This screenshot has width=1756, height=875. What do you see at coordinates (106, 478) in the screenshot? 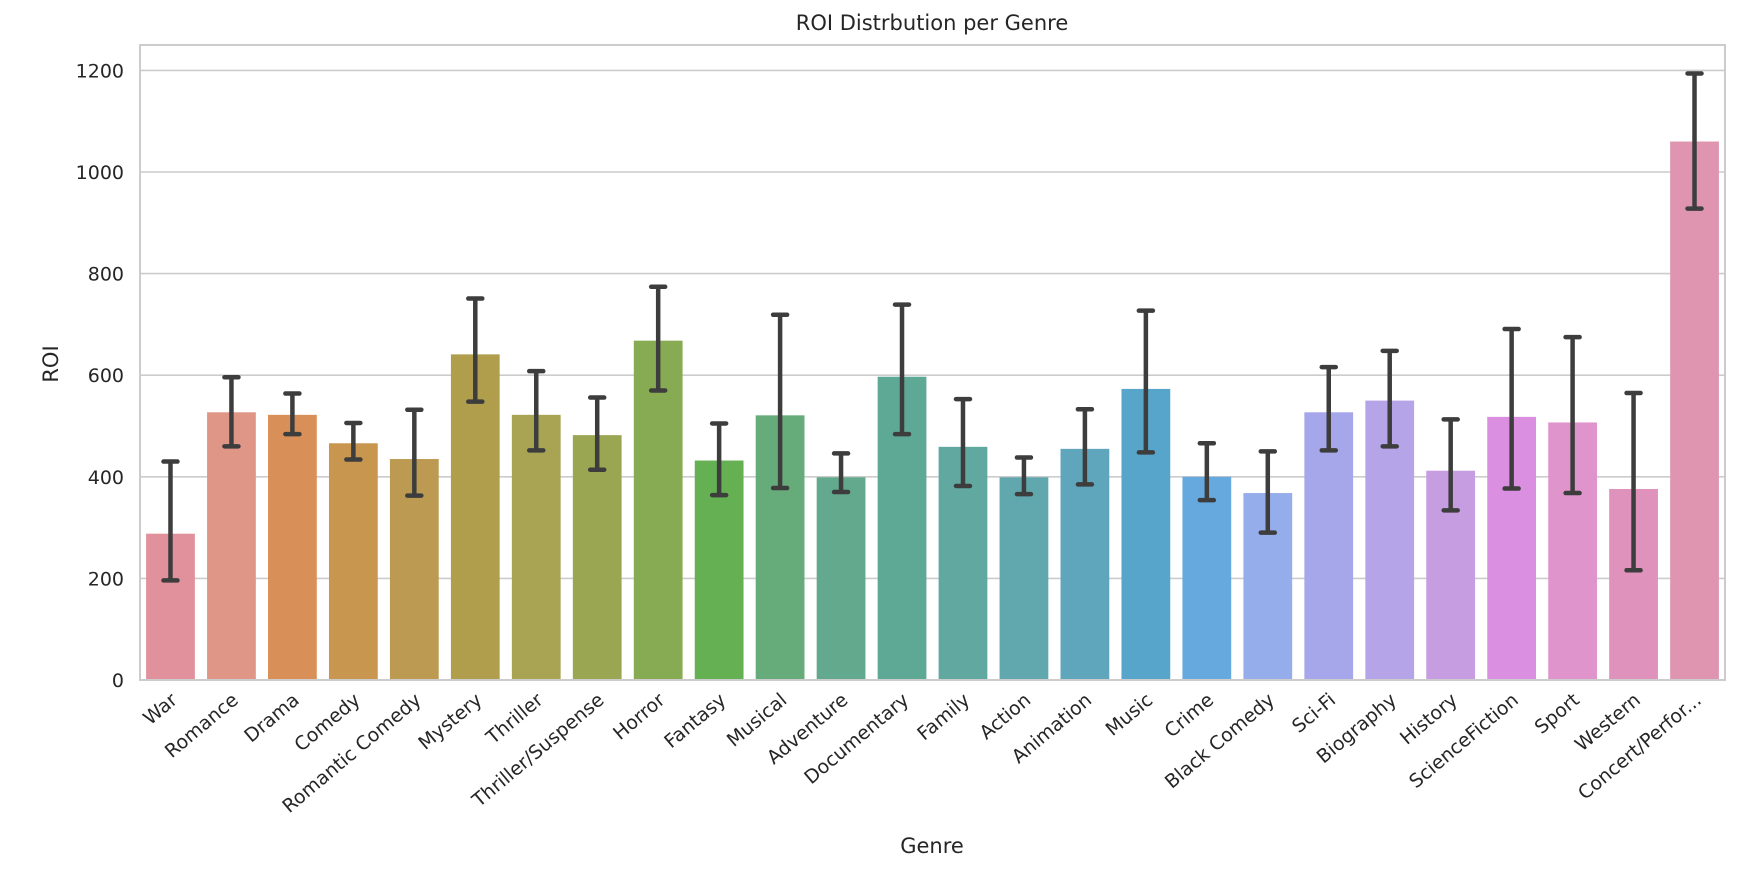
I see `y-tick-label: 400` at bounding box center [106, 478].